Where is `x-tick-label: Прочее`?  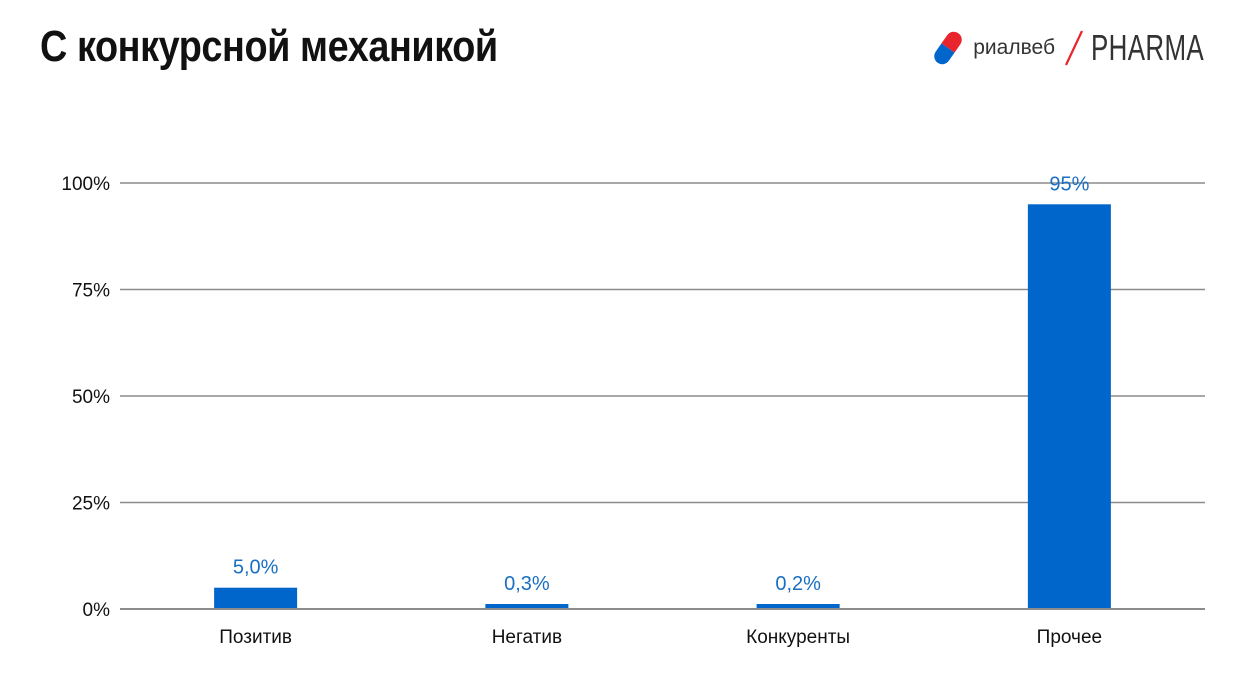 x-tick-label: Прочее is located at coordinates (1069, 637).